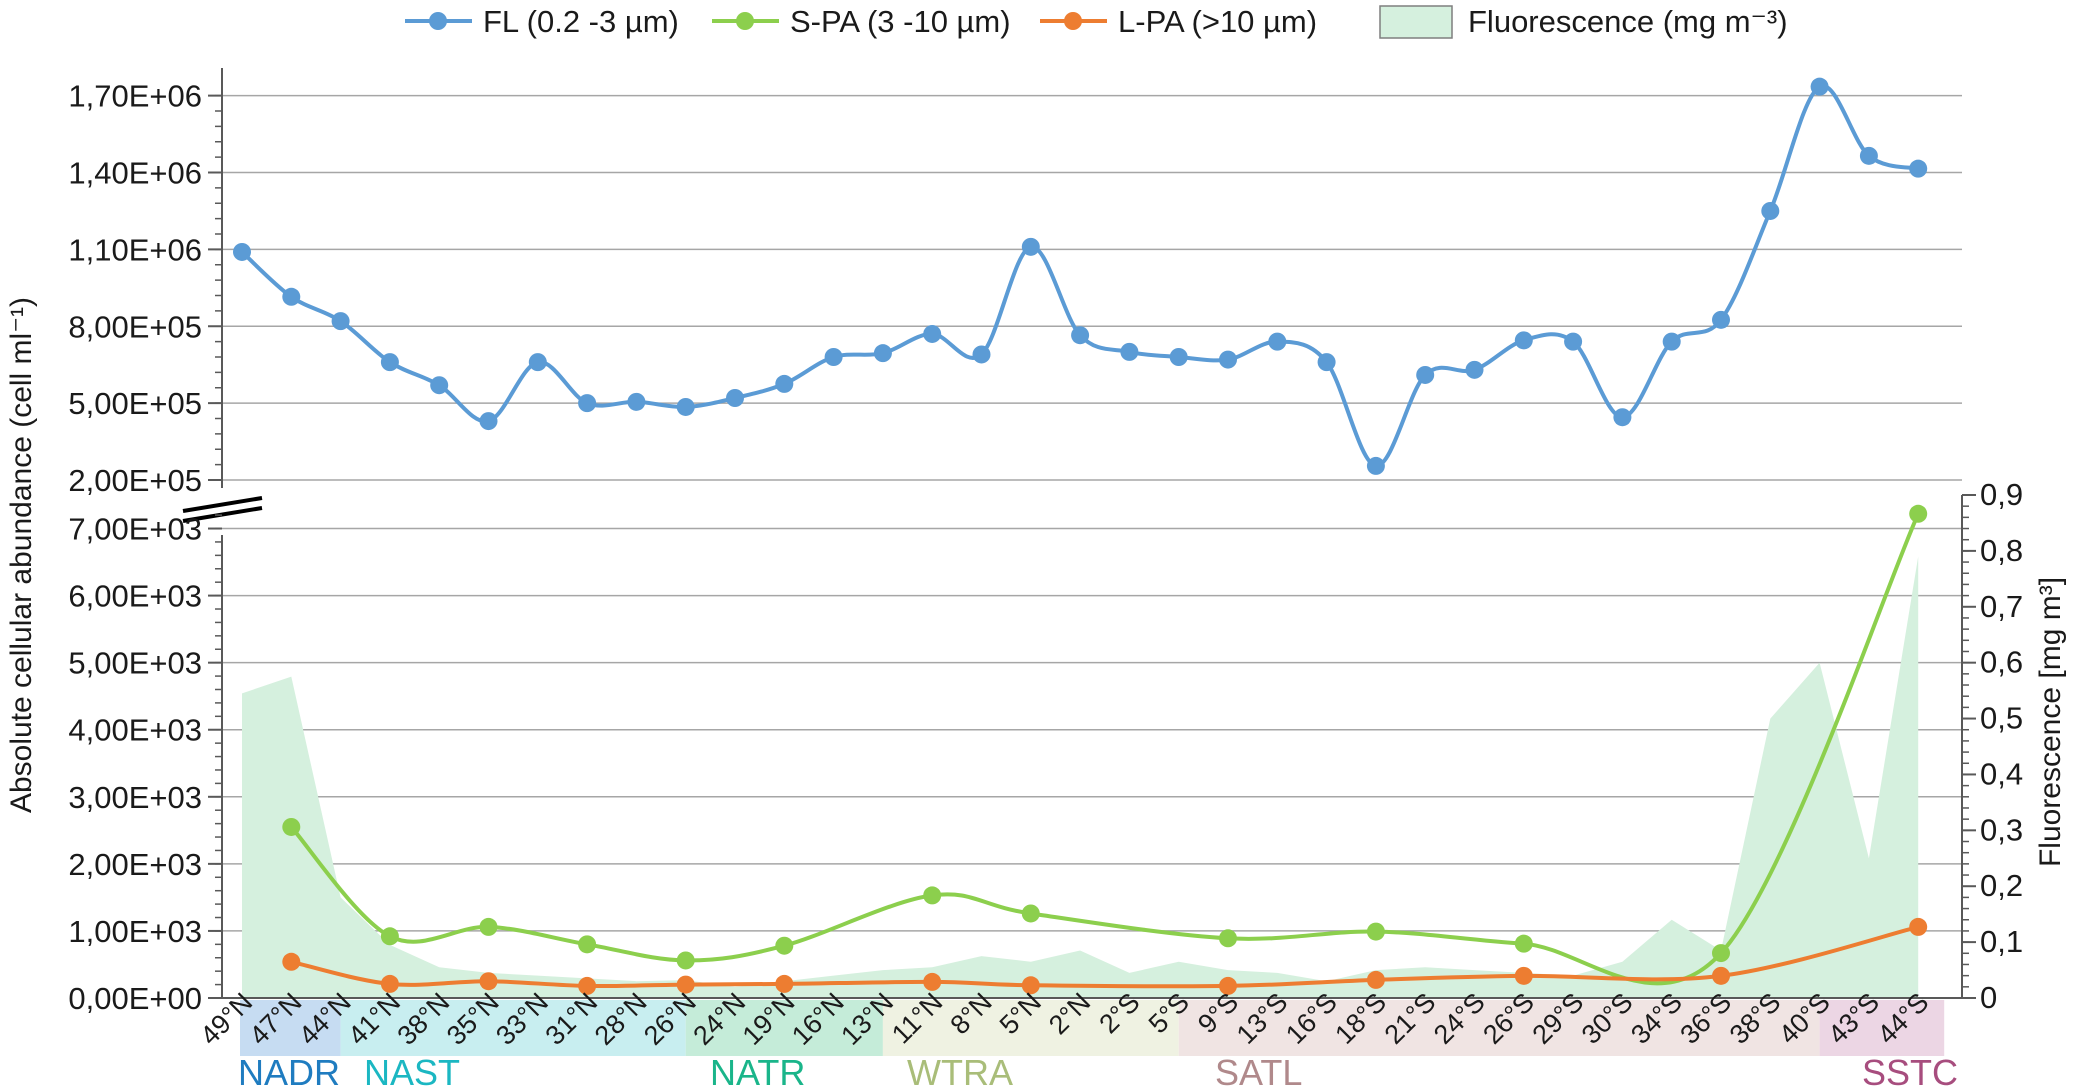 Image resolution: width=2078 pixels, height=1088 pixels. Describe the element at coordinates (2001, 606) in the screenshot. I see `y2-tick-label: 0,7` at that location.